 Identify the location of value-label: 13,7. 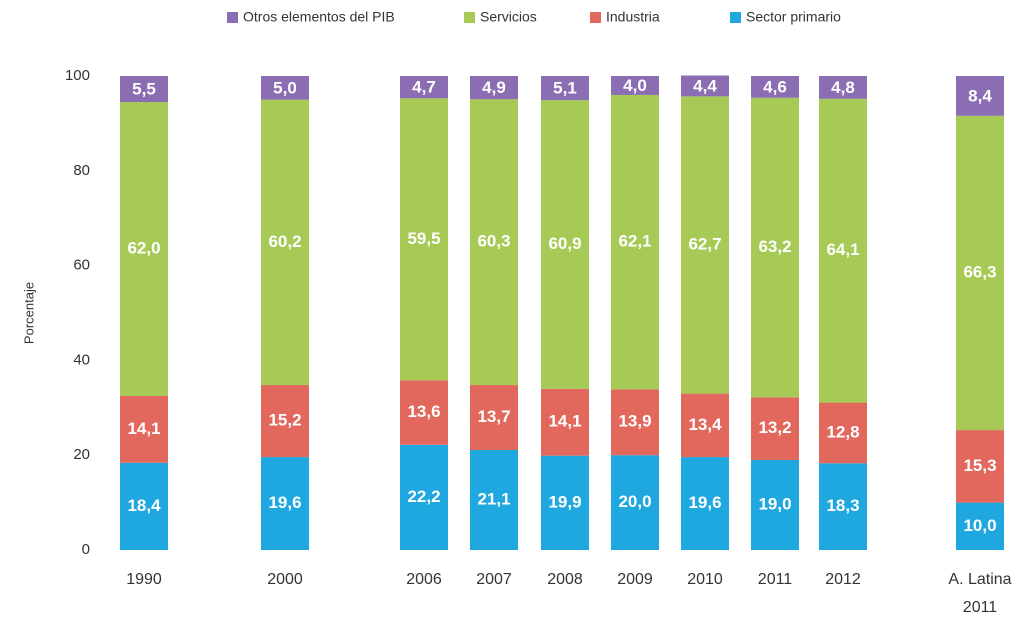
(493, 416).